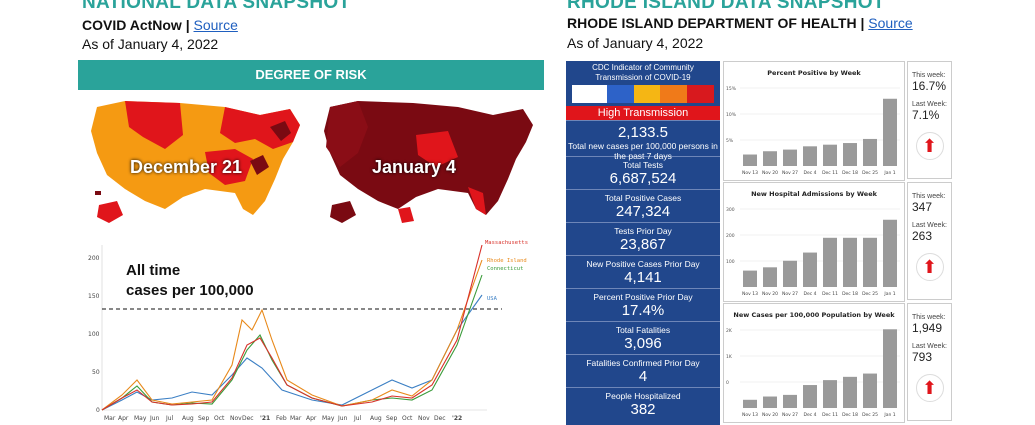 This screenshot has height=425, width=1035. What do you see at coordinates (94, 296) in the screenshot?
I see `y-tick-150: 150` at bounding box center [94, 296].